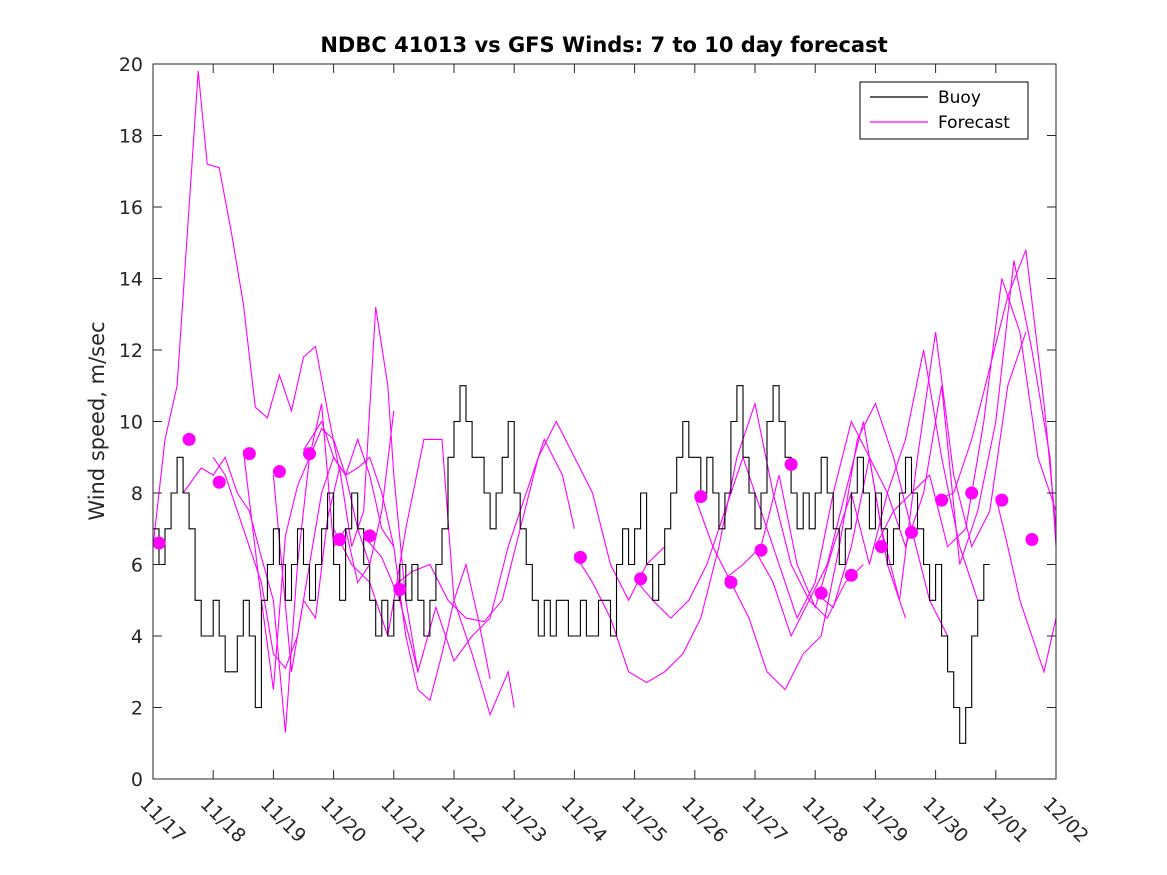  I want to click on y-tick-label: 14, so click(131, 280).